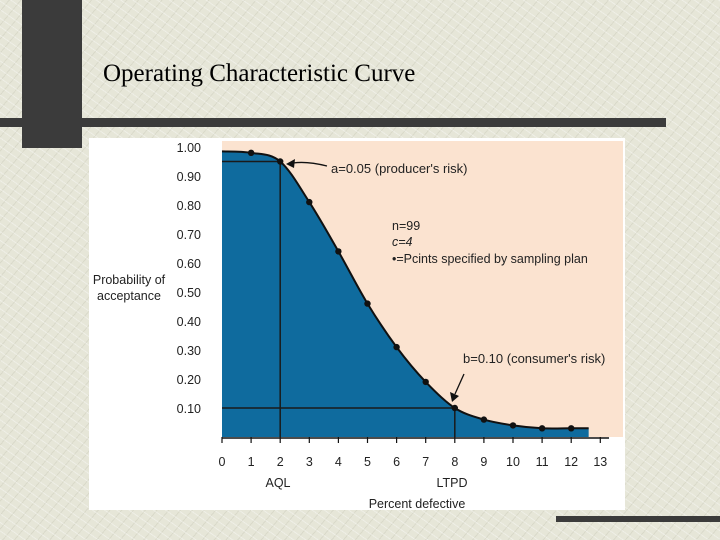  I want to click on y-tick-label-9: 0.10, so click(189, 409).